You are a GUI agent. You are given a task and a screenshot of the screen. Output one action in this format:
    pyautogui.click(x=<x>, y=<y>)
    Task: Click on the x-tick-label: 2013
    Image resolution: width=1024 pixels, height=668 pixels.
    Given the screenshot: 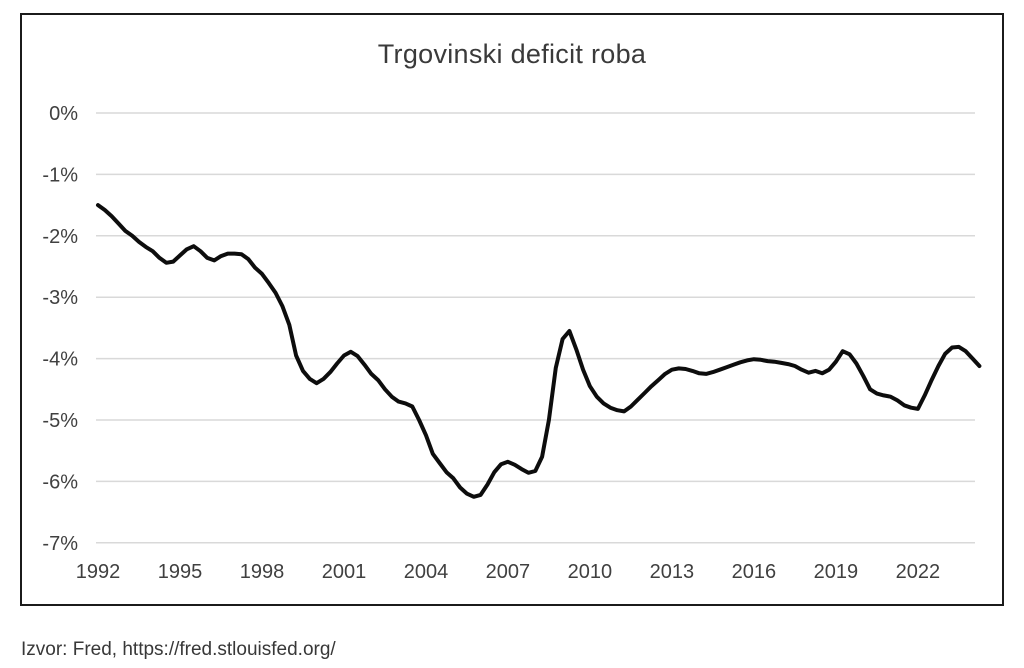 What is the action you would take?
    pyautogui.click(x=672, y=572)
    